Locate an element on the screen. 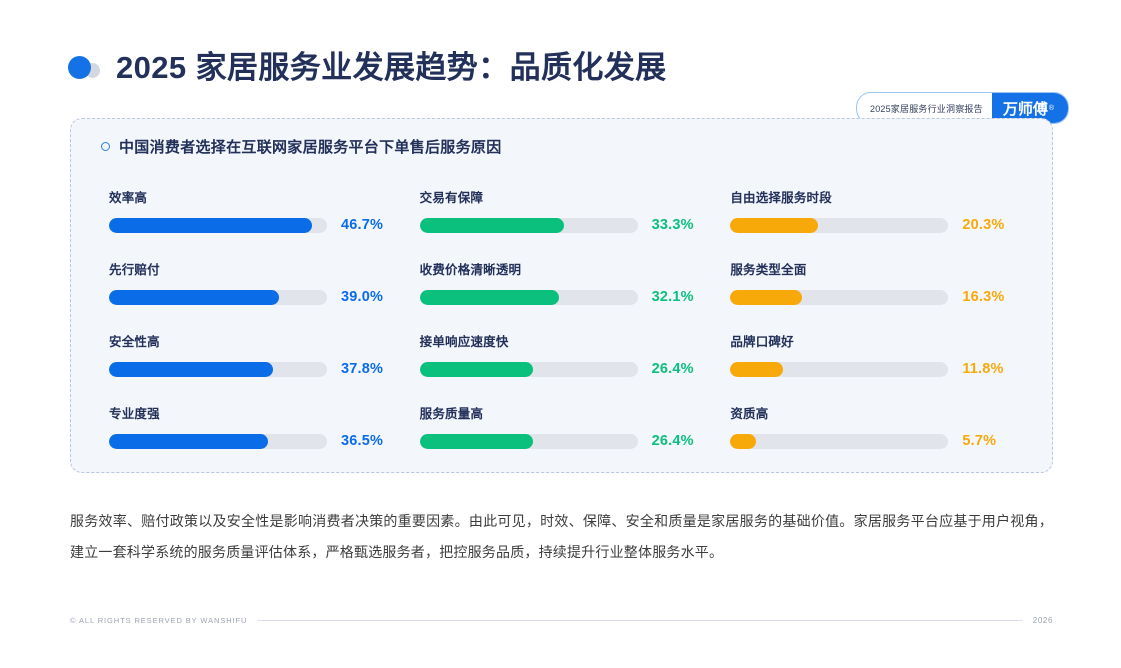 The height and width of the screenshot is (668, 1121). bar-row: 16.3% is located at coordinates (874, 297).